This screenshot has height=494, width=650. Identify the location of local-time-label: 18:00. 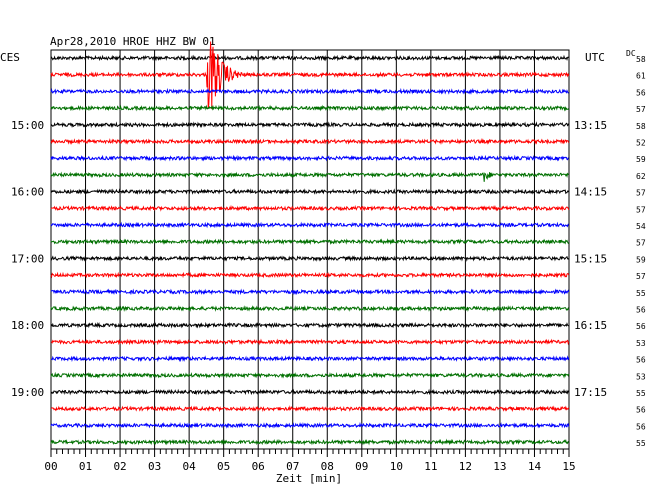
(27, 325).